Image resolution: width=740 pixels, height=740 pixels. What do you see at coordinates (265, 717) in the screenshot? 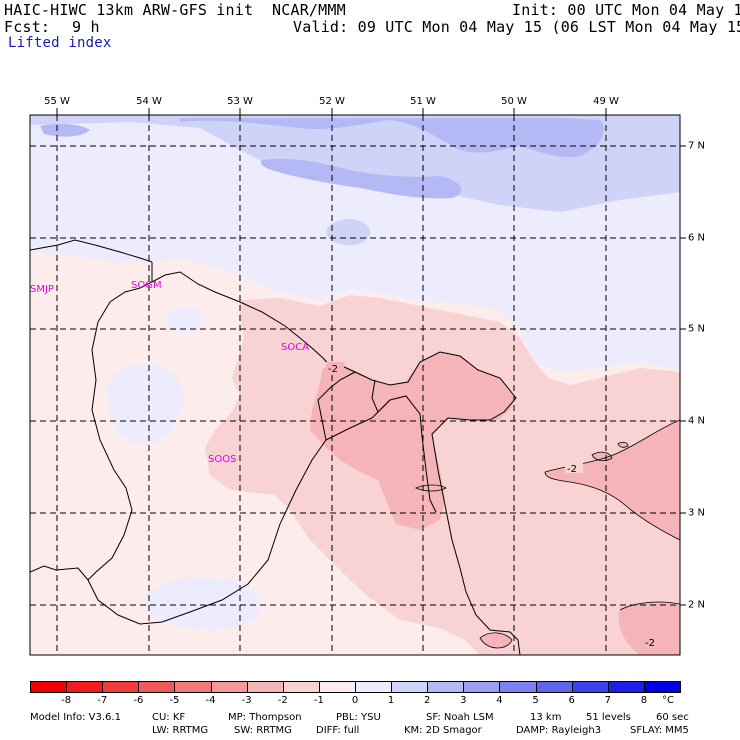
I see `footer-mp: MP: Thompson` at bounding box center [265, 717].